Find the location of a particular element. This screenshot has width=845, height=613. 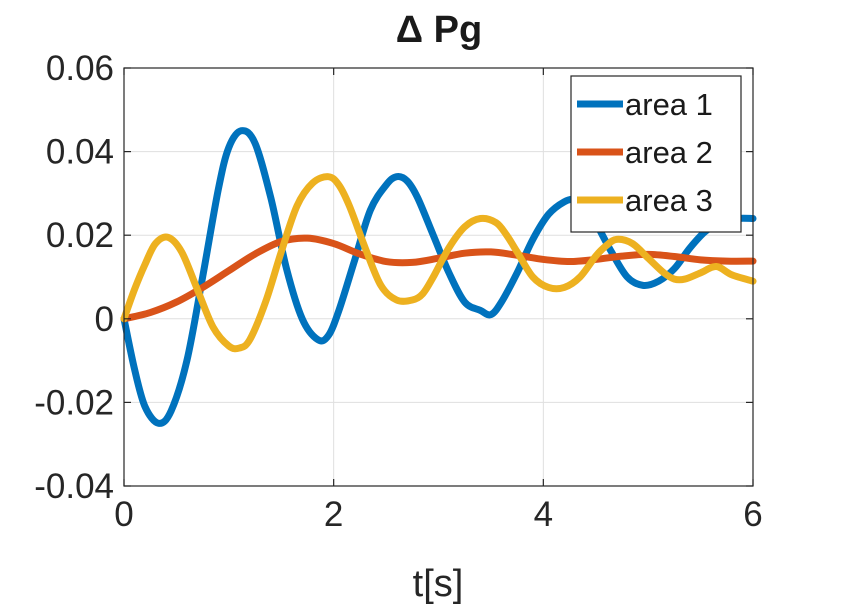

x-tick-label: 2 is located at coordinates (333, 514).